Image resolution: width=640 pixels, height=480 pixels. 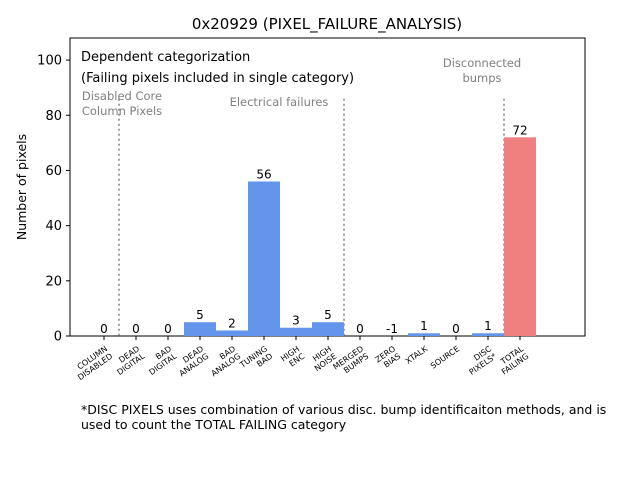 What do you see at coordinates (350, 361) in the screenshot?
I see `x-tick-label: MERGEDBUMPS` at bounding box center [350, 361].